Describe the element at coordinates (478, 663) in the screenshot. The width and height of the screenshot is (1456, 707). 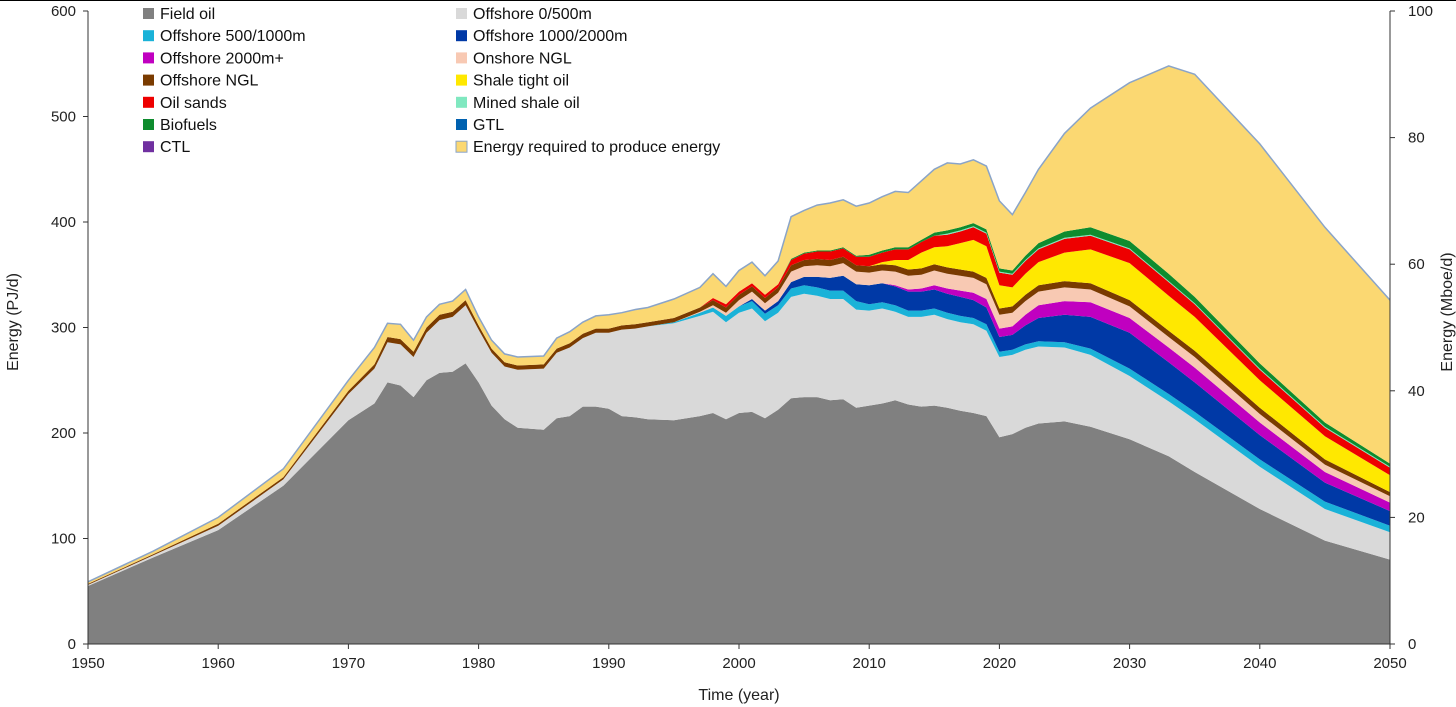
I see `x-tick-label: 1980` at that location.